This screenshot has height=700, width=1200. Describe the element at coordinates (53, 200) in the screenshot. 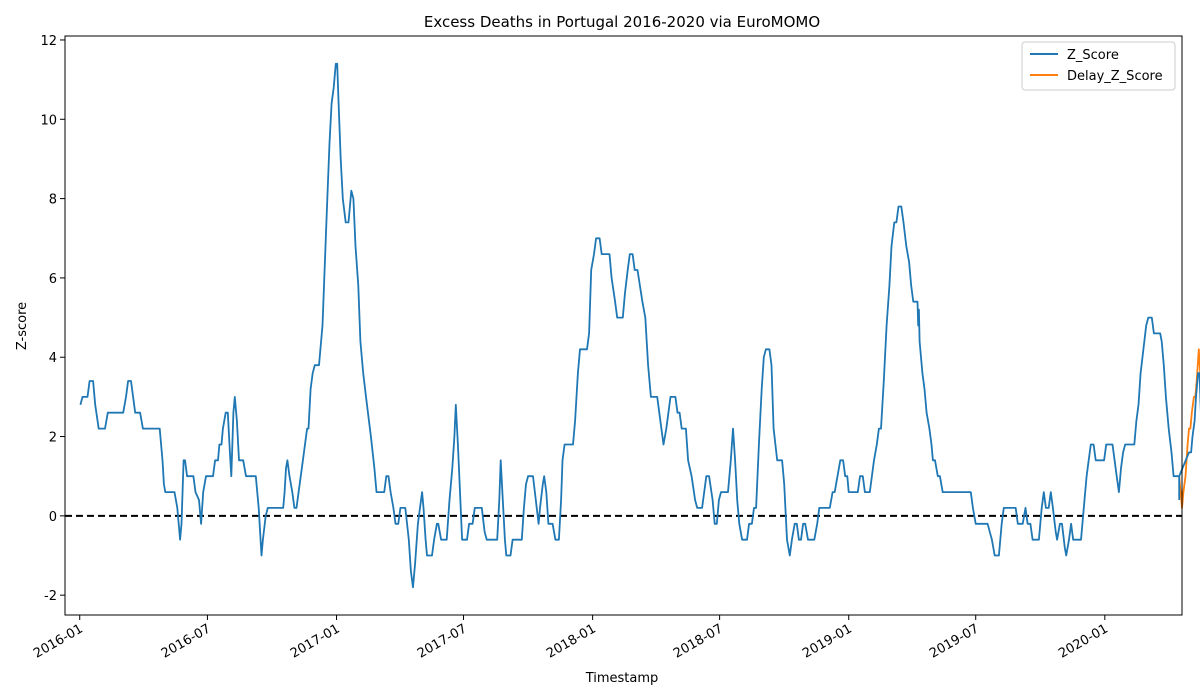

I see `y-tick-label: 8` at that location.